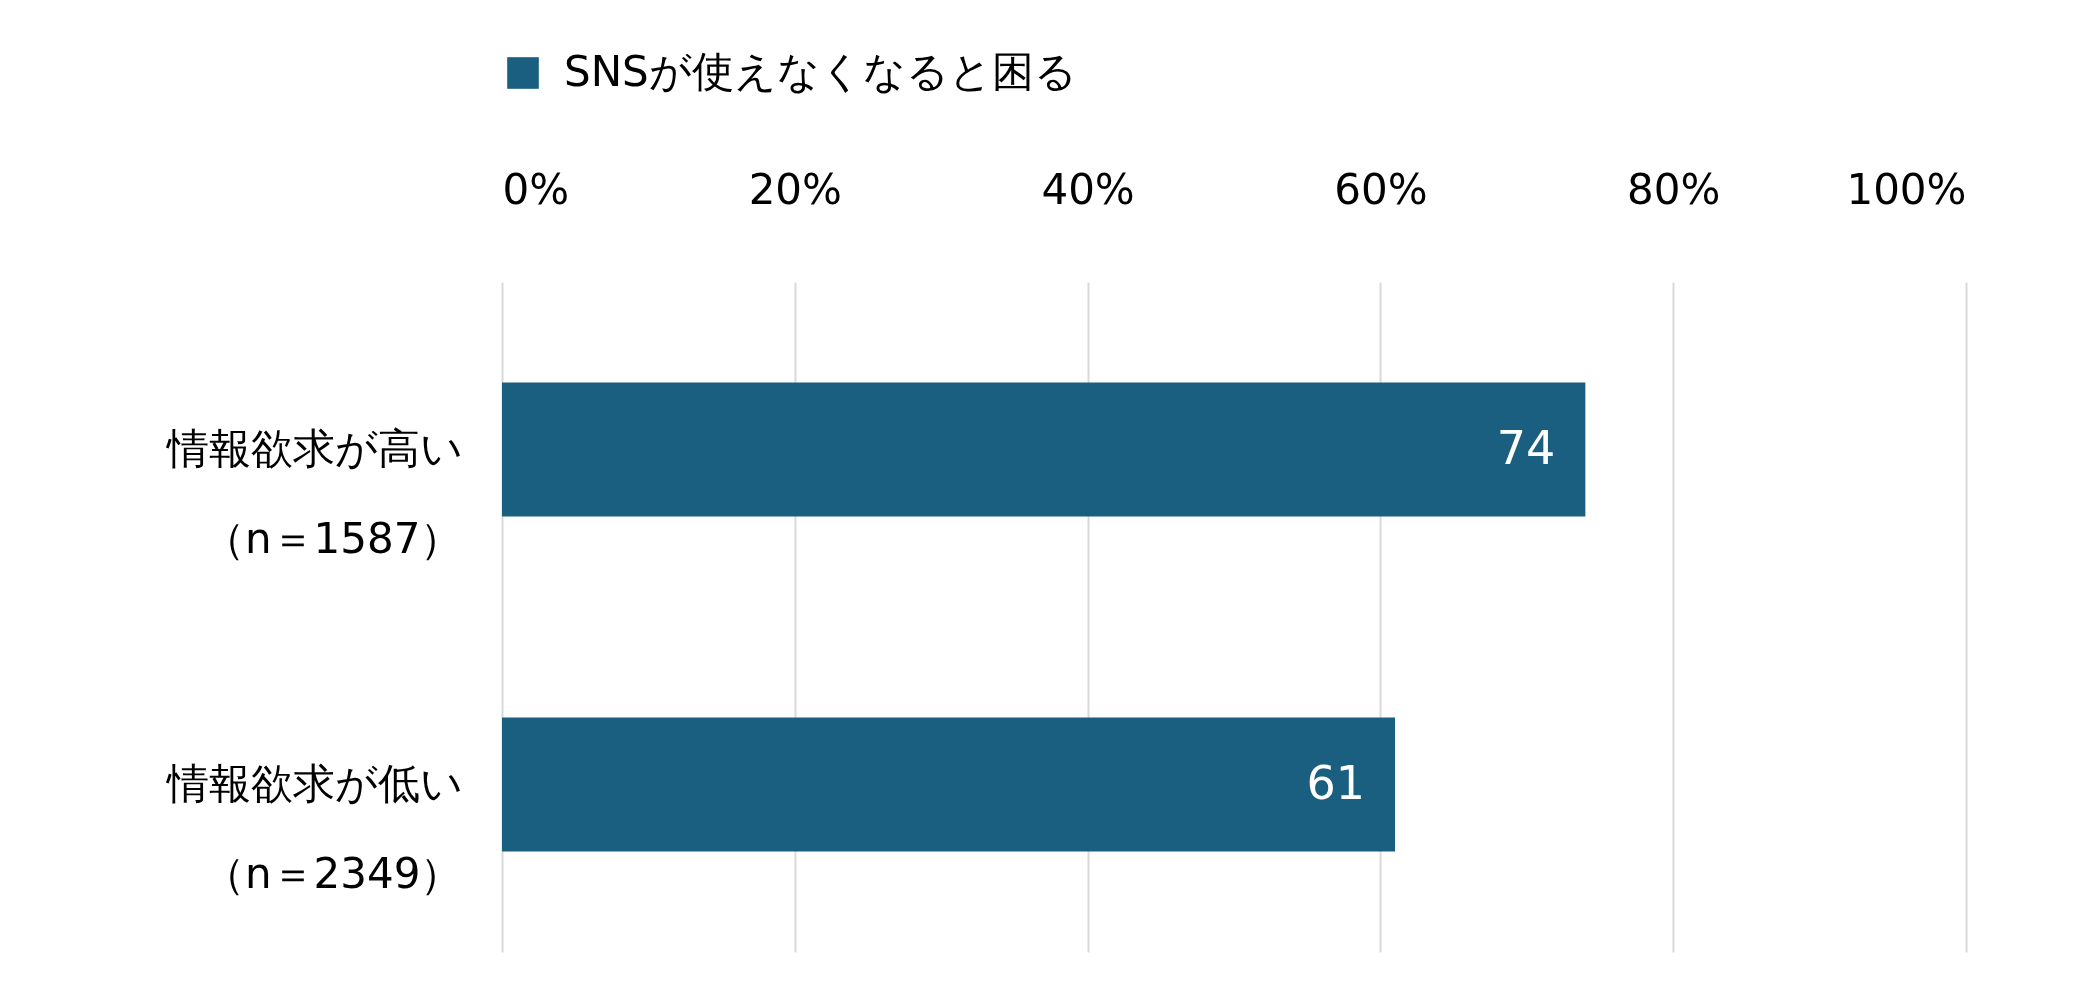 The image size is (2084, 1005). I want to click on x-tick-label: 60%, so click(1381, 189).